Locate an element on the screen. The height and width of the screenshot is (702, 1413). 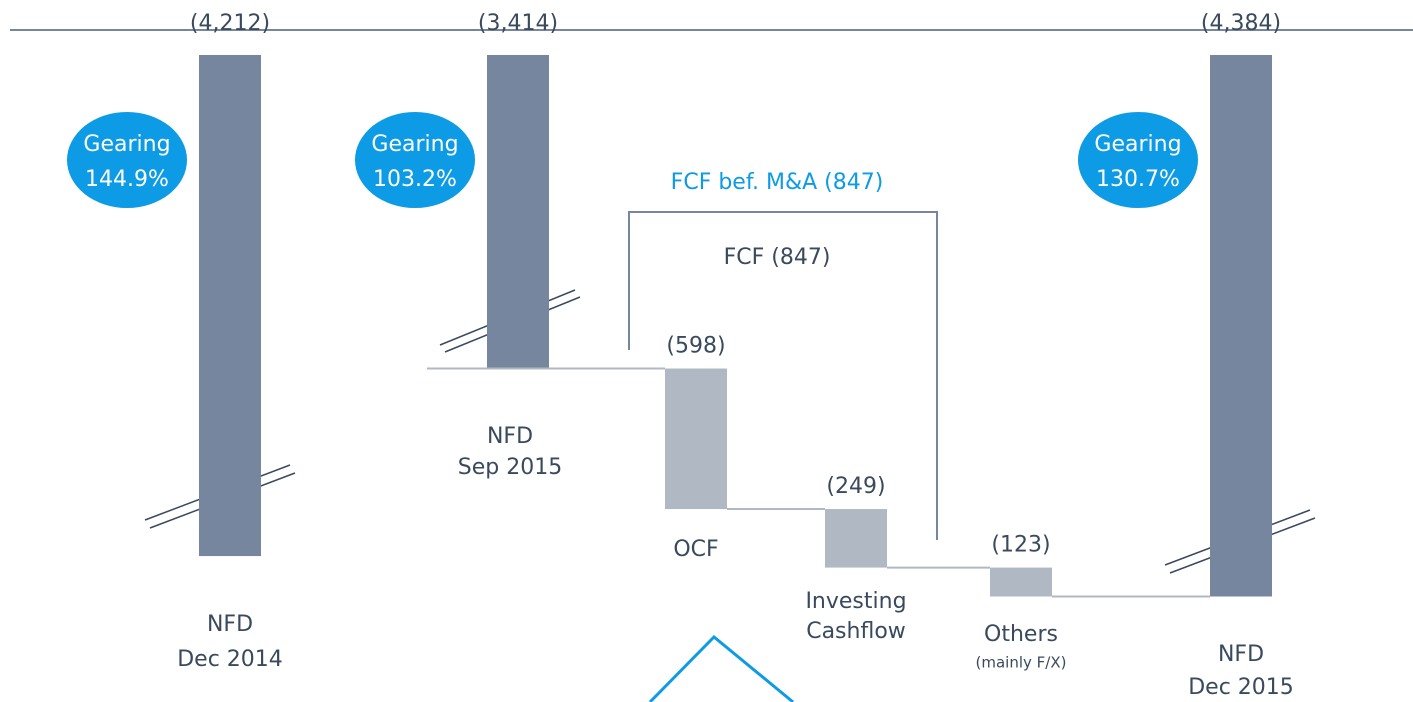
gearing-label: 103.2% is located at coordinates (415, 179).